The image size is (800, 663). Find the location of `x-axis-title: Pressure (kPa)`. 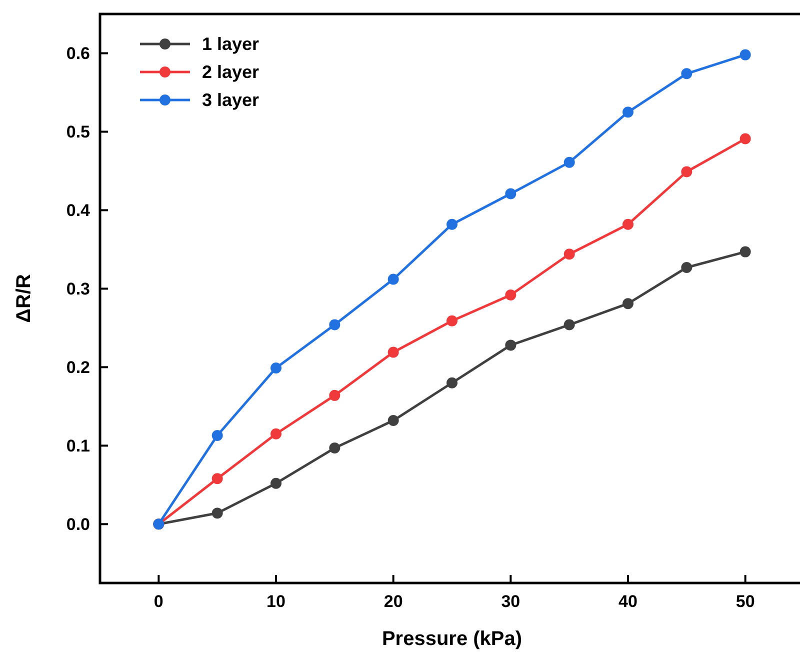

x-axis-title: Pressure (kPa) is located at coordinates (452, 639).